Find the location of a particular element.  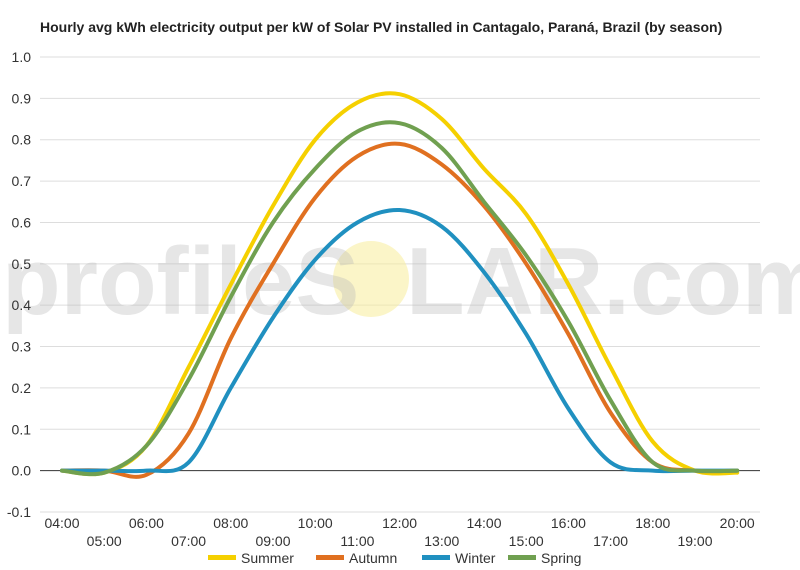

x-tick-label: 18:00 is located at coordinates (652, 523).